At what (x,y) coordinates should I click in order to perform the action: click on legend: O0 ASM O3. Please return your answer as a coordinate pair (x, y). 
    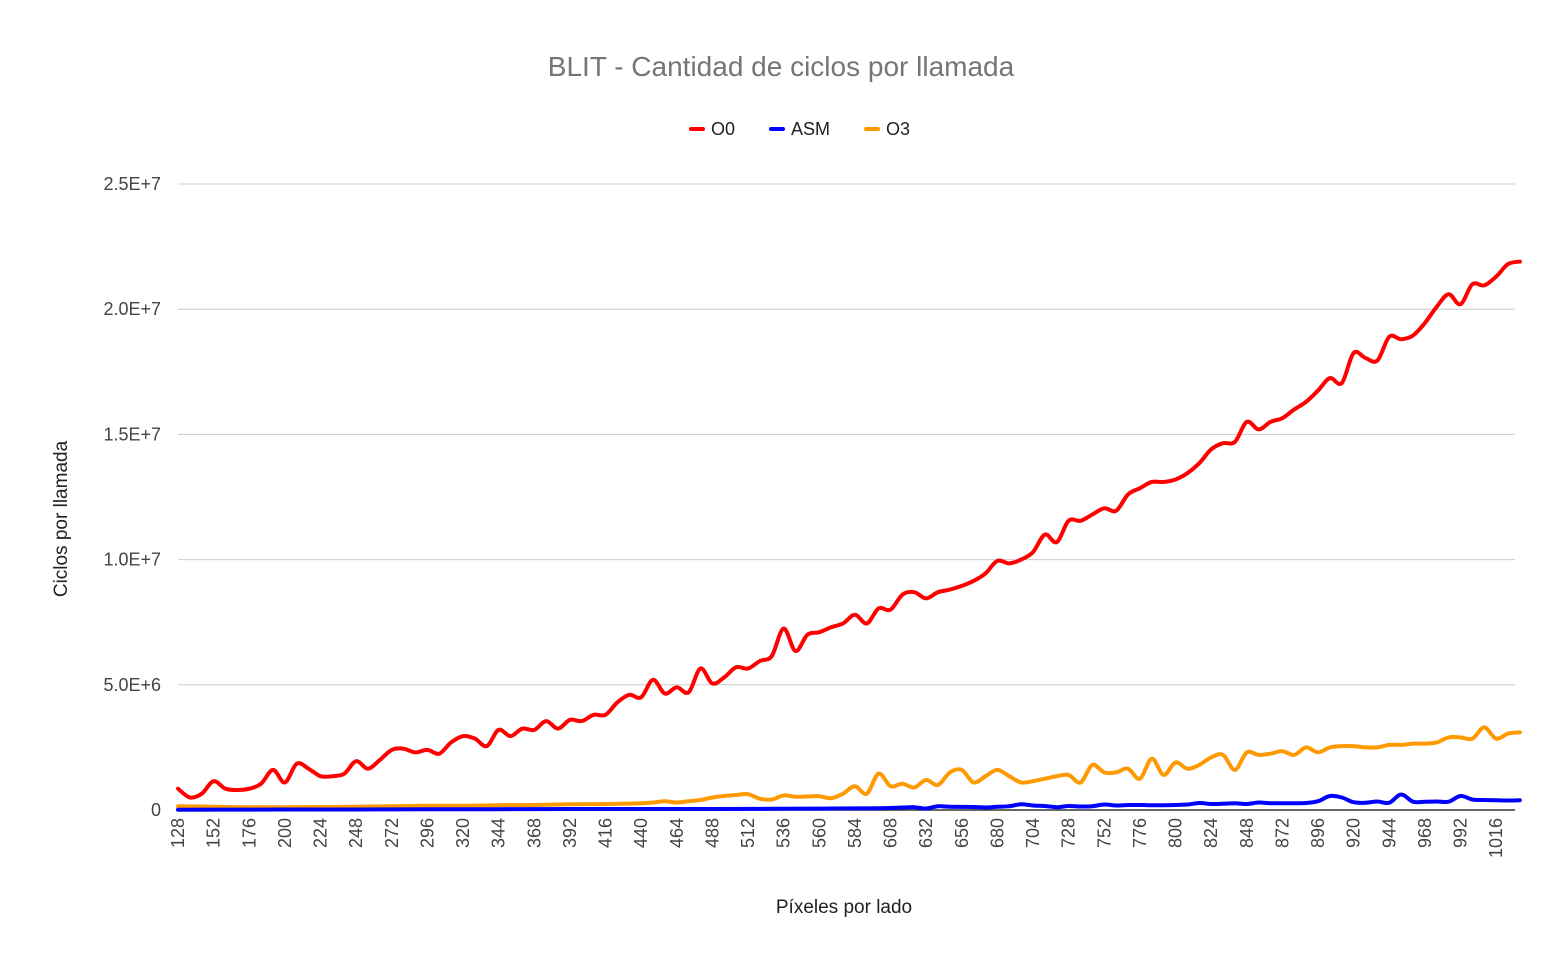
    Looking at the image, I should click on (799, 129).